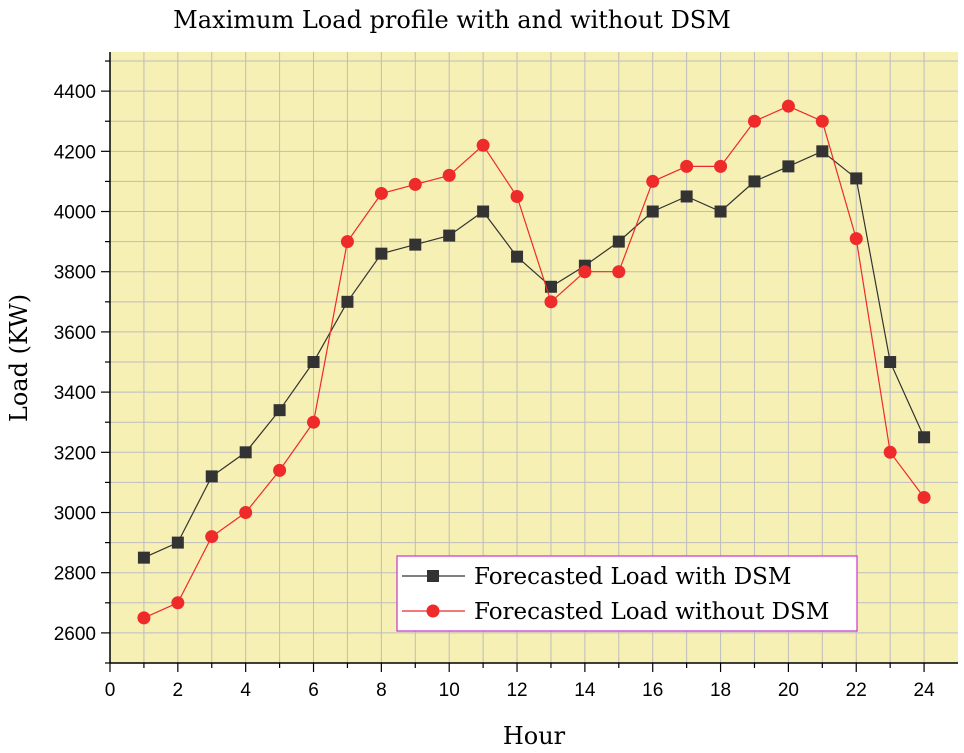 This screenshot has width=964, height=753. What do you see at coordinates (75, 453) in the screenshot?
I see `y-tick-label: 3200` at bounding box center [75, 453].